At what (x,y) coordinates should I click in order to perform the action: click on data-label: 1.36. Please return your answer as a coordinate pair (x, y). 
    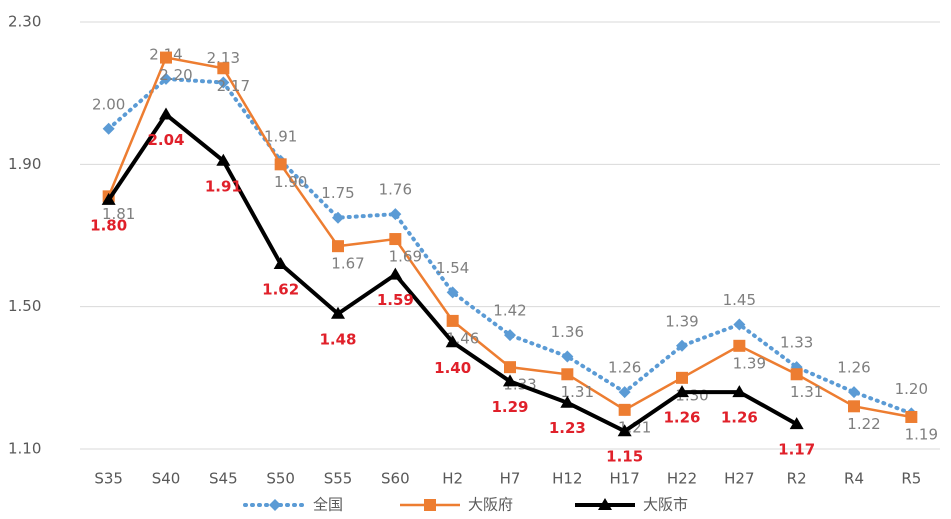
    Looking at the image, I should click on (567, 332).